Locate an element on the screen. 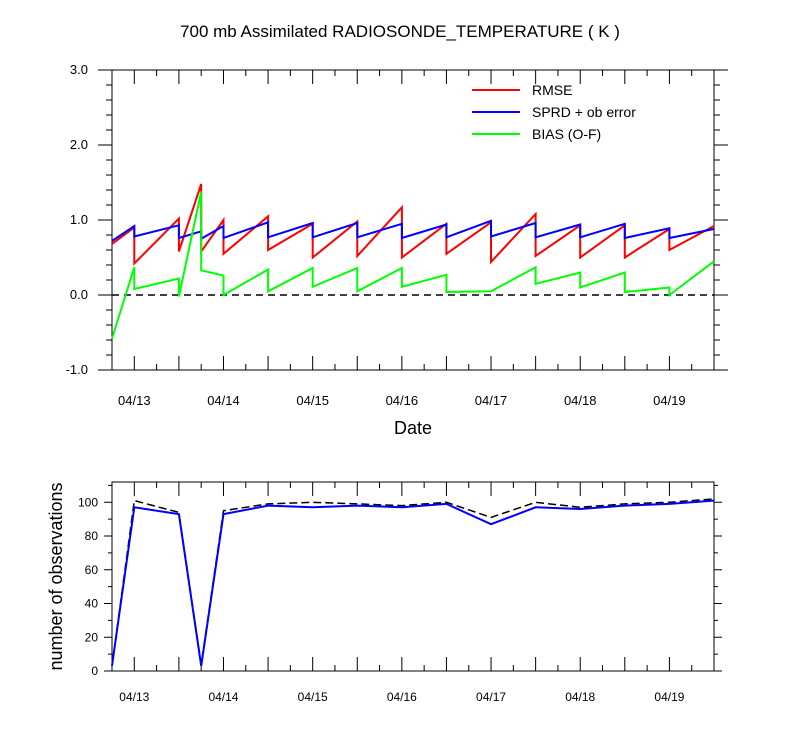  top-series-rmse is located at coordinates (413, 224).